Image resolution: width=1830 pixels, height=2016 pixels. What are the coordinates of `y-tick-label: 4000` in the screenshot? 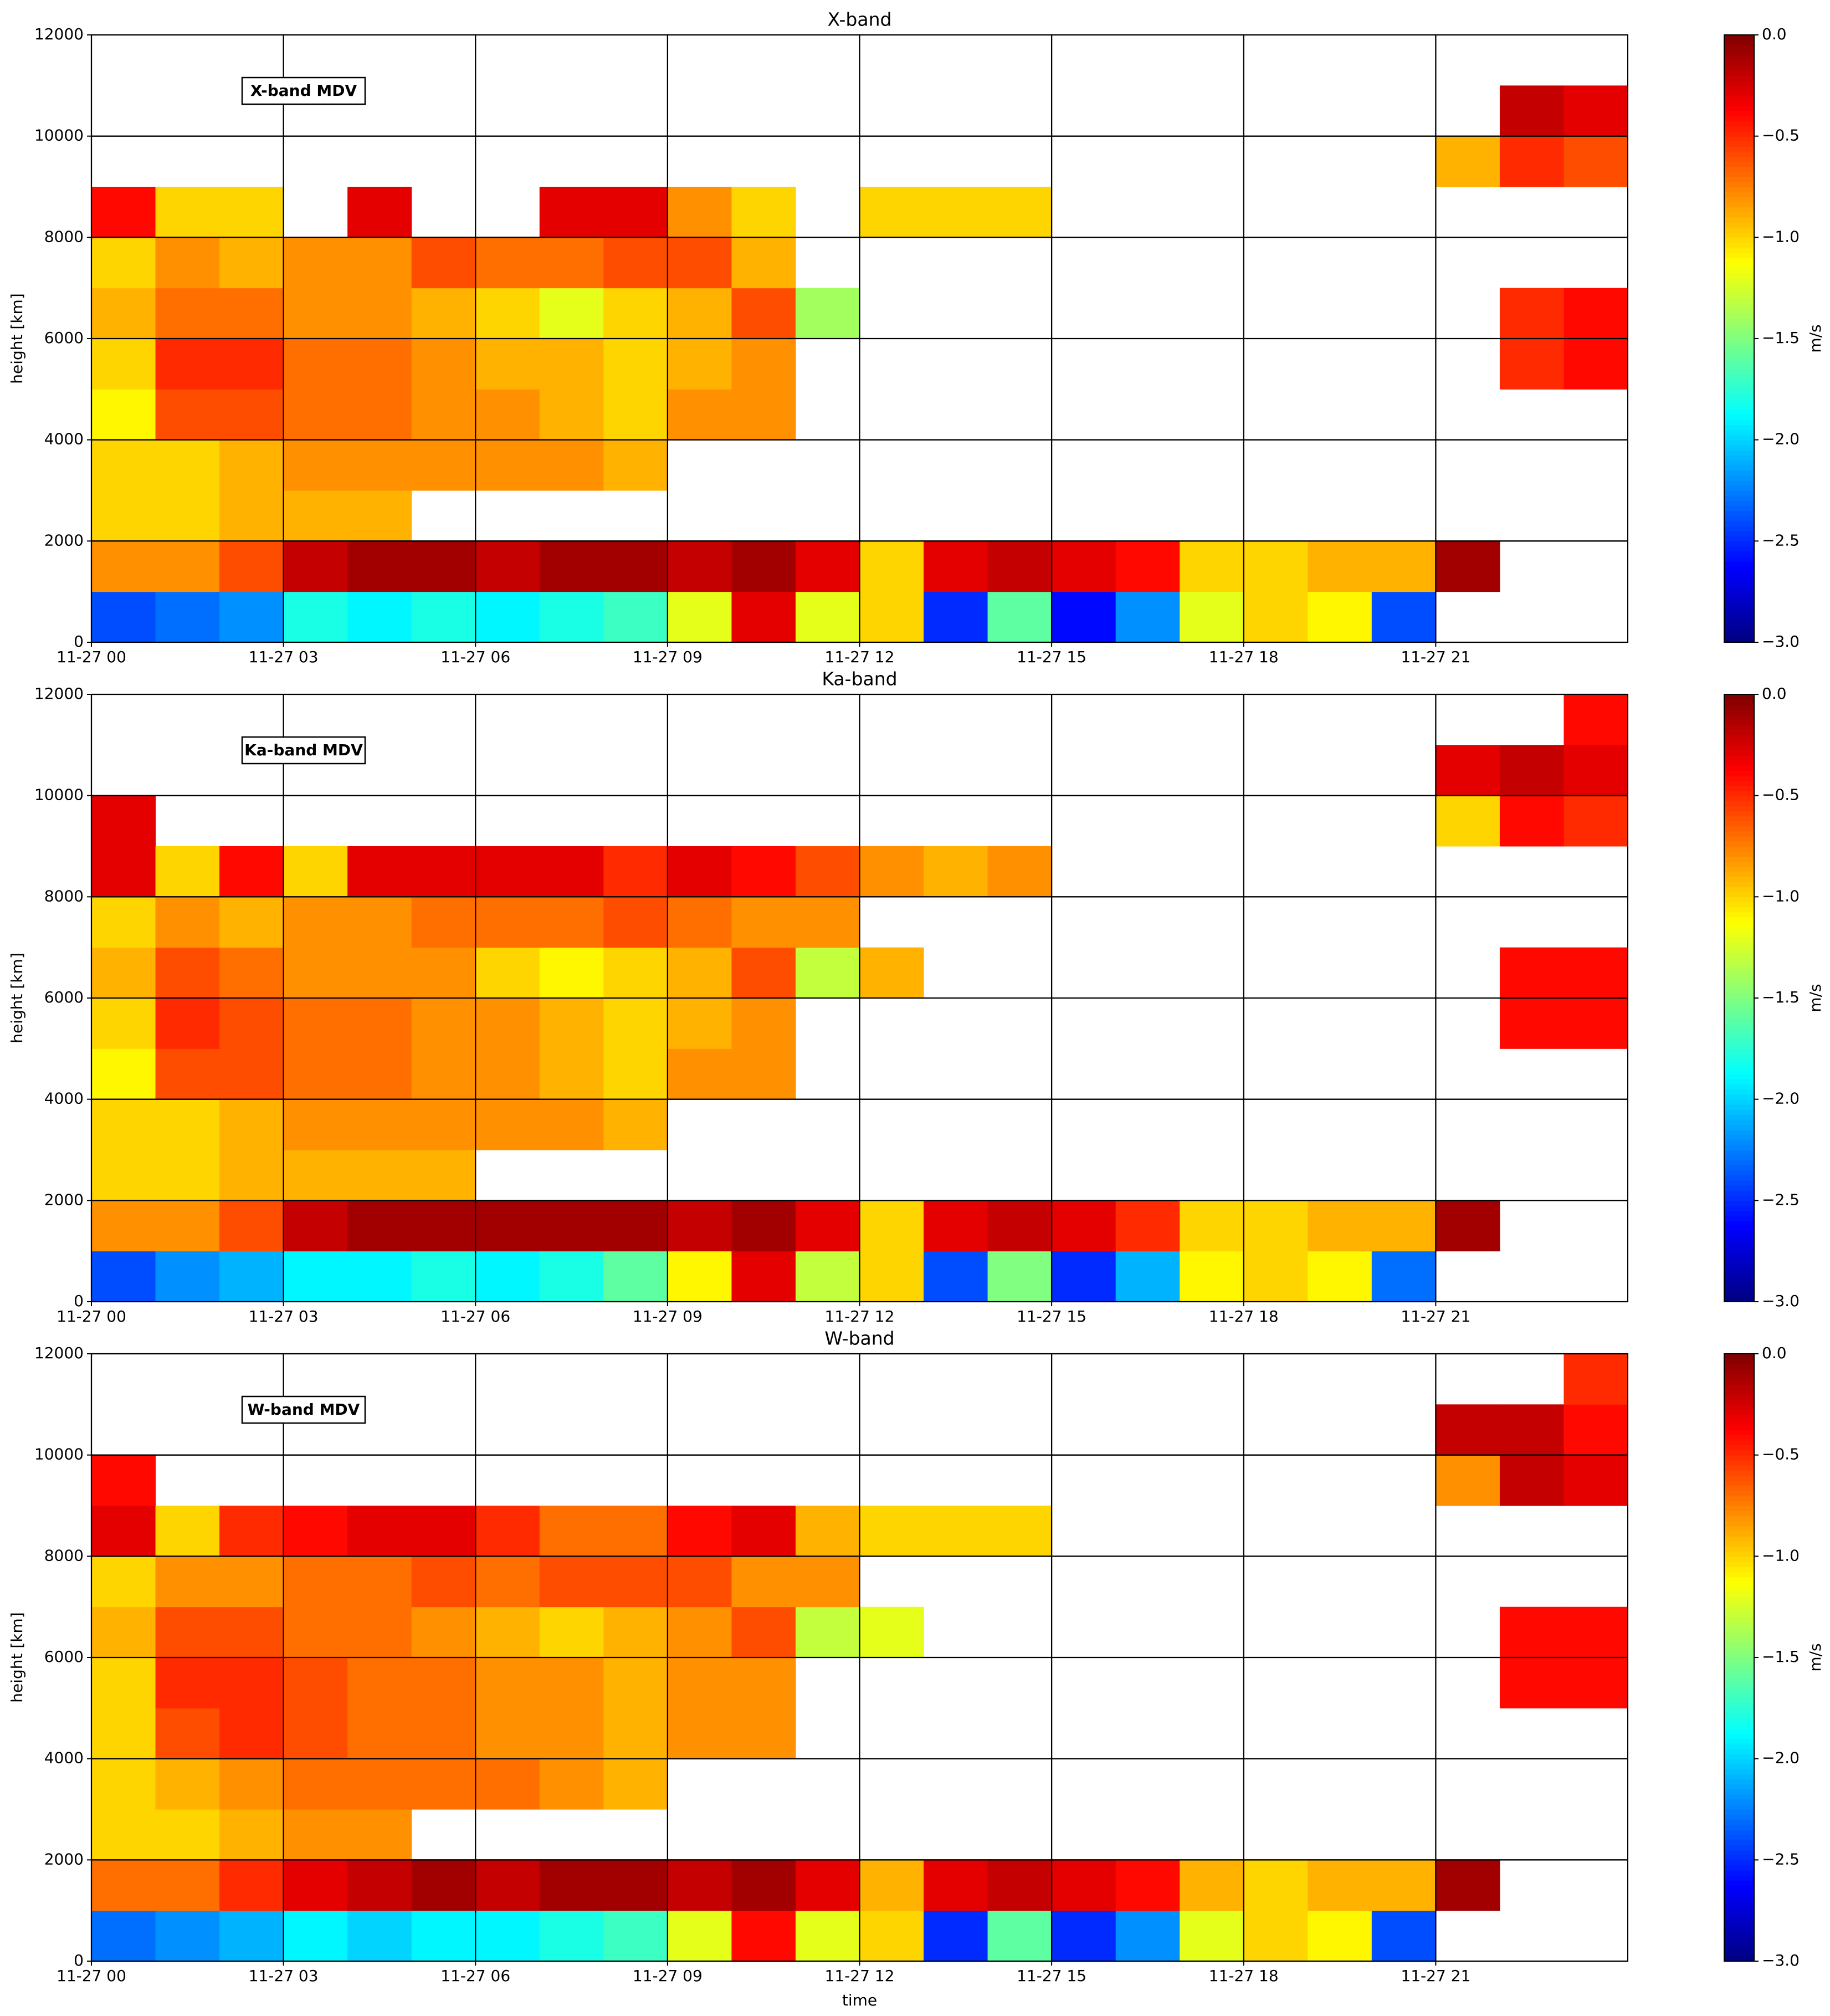 It's located at (64, 439).